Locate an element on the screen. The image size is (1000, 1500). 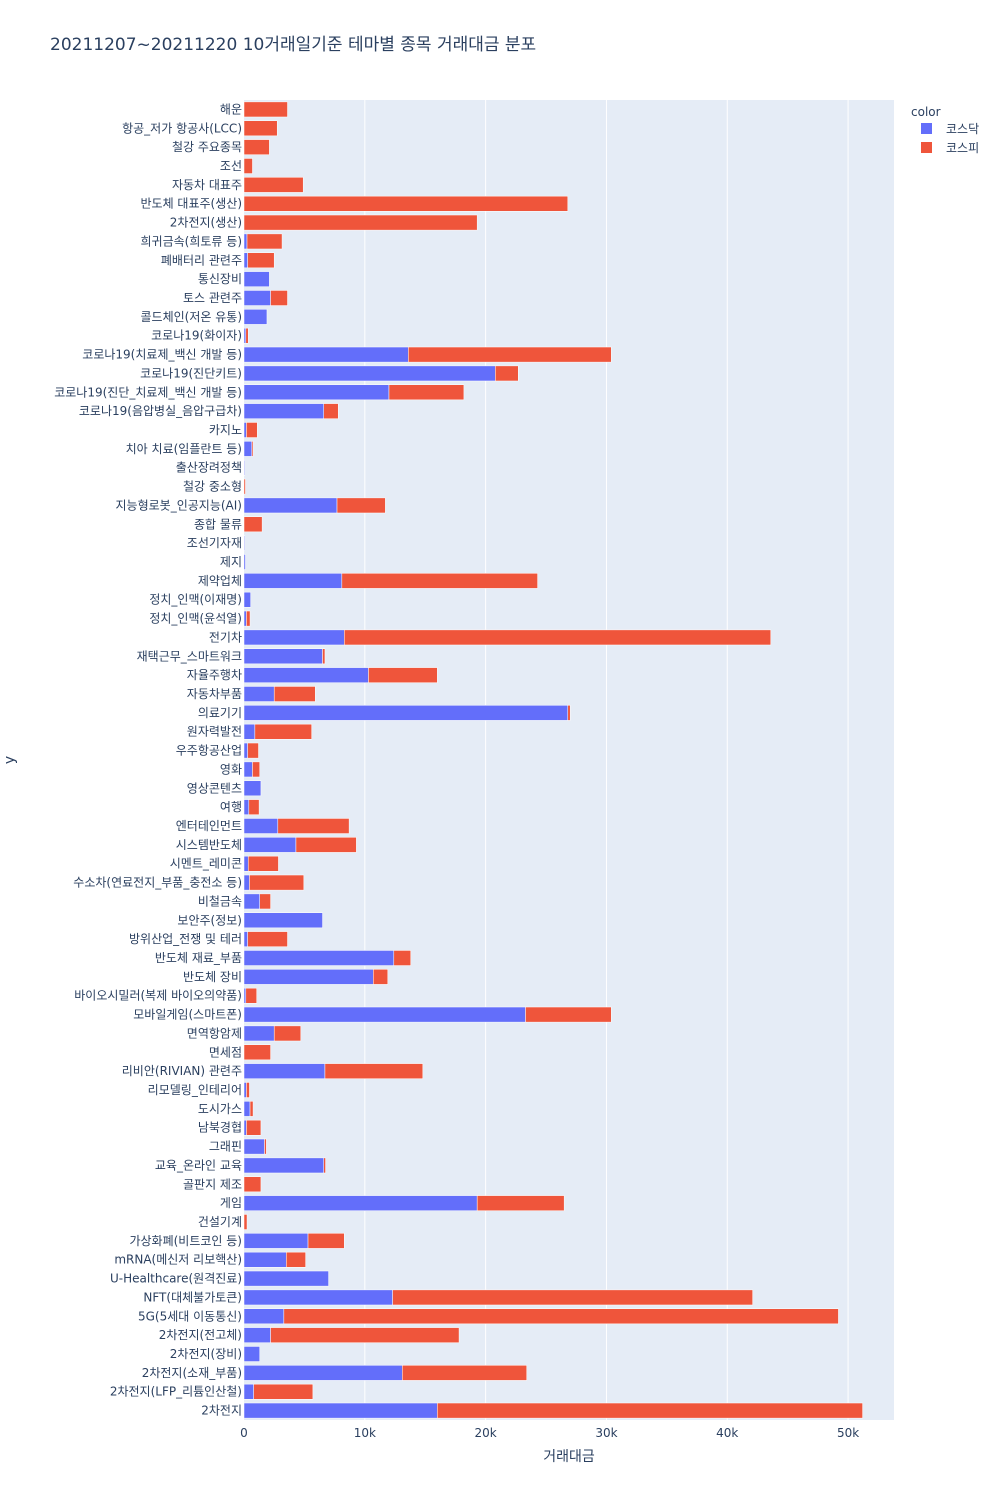
legend-swatch-kospi is located at coordinates (926, 147).